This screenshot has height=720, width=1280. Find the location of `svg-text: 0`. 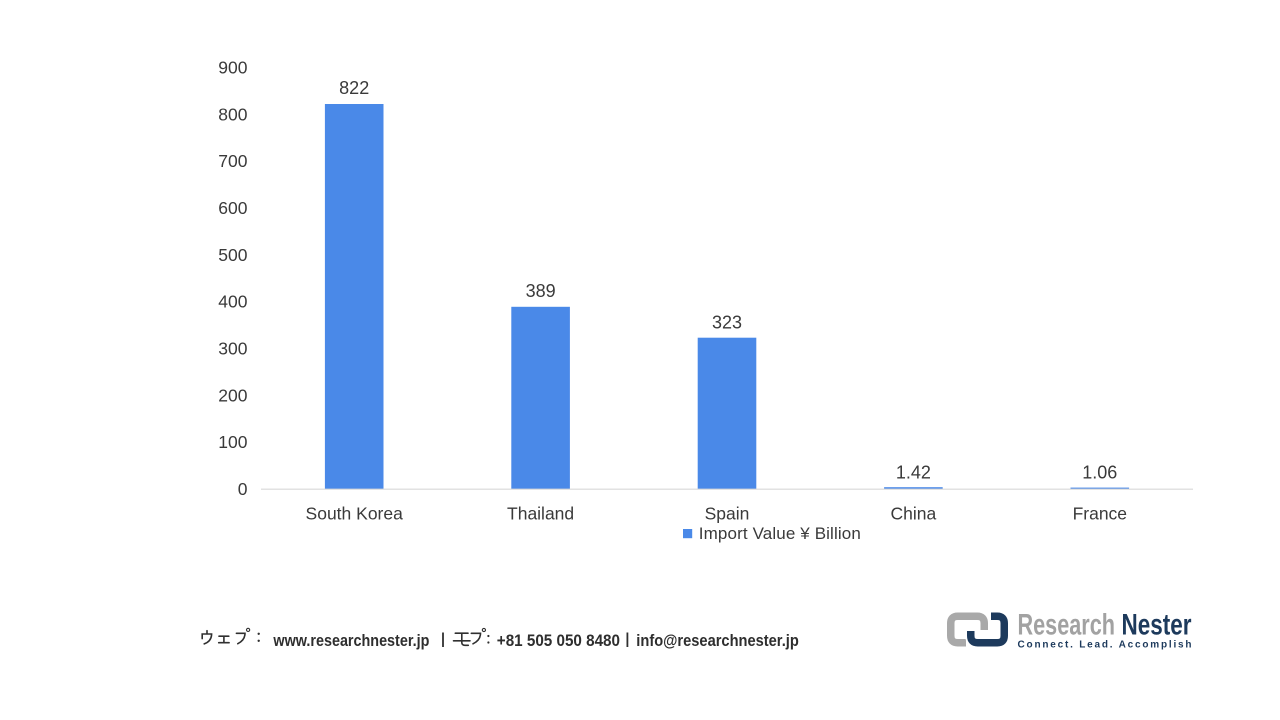

svg-text: 0 is located at coordinates (243, 489).